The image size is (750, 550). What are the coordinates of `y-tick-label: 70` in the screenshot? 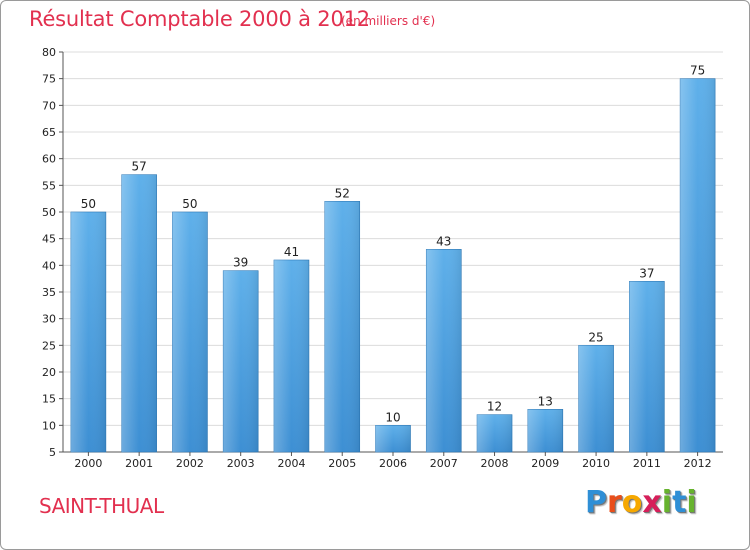 It's located at (49, 105).